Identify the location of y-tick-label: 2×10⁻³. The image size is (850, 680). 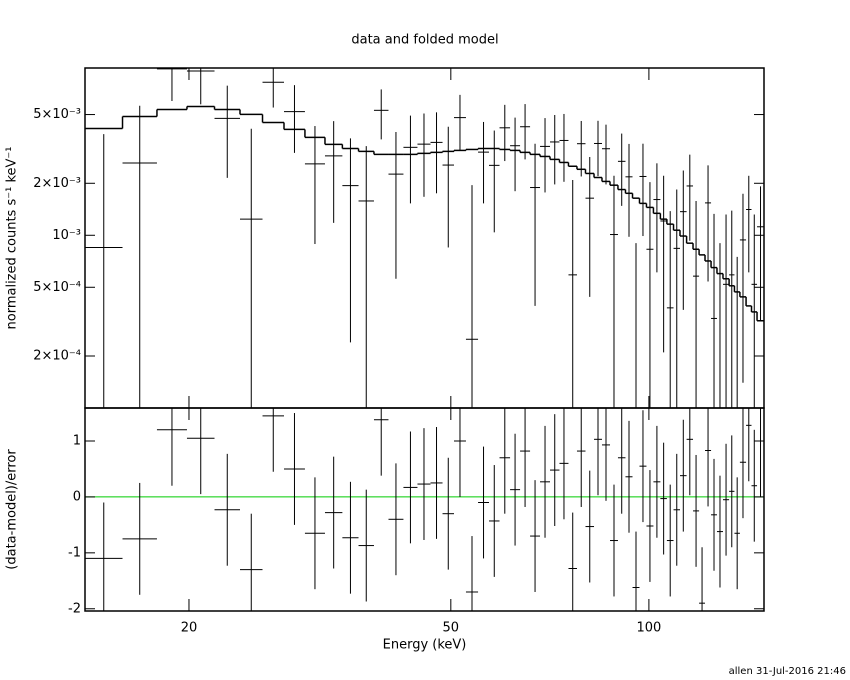
(57, 183).